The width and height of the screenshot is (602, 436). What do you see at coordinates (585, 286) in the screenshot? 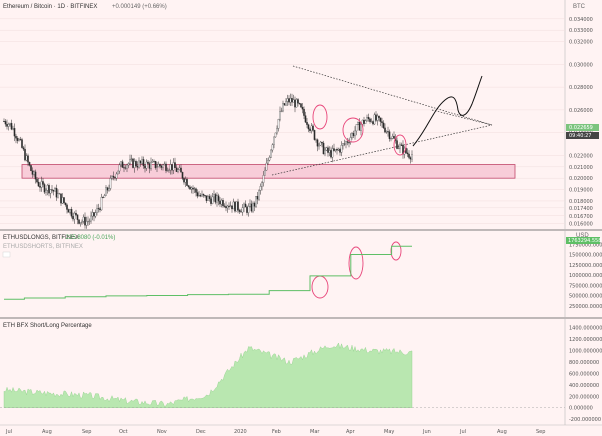
I see `y-tick-label: 750000.000000` at bounding box center [585, 286].